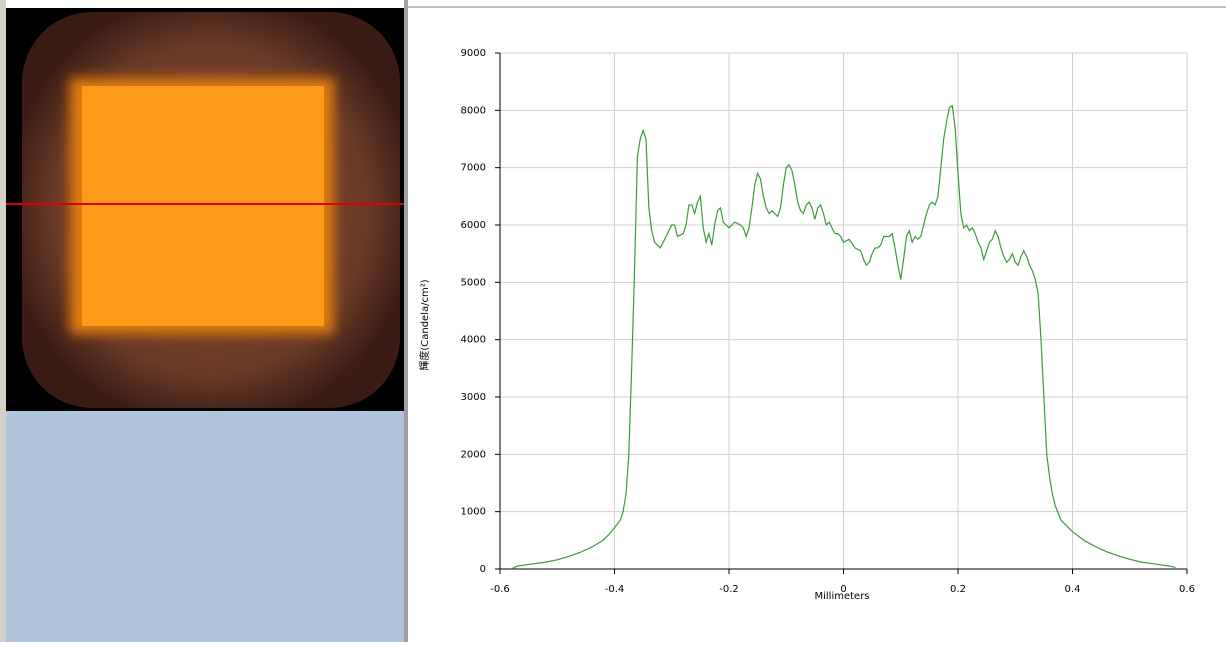 The height and width of the screenshot is (646, 1226). I want to click on left-border, so click(3, 321).